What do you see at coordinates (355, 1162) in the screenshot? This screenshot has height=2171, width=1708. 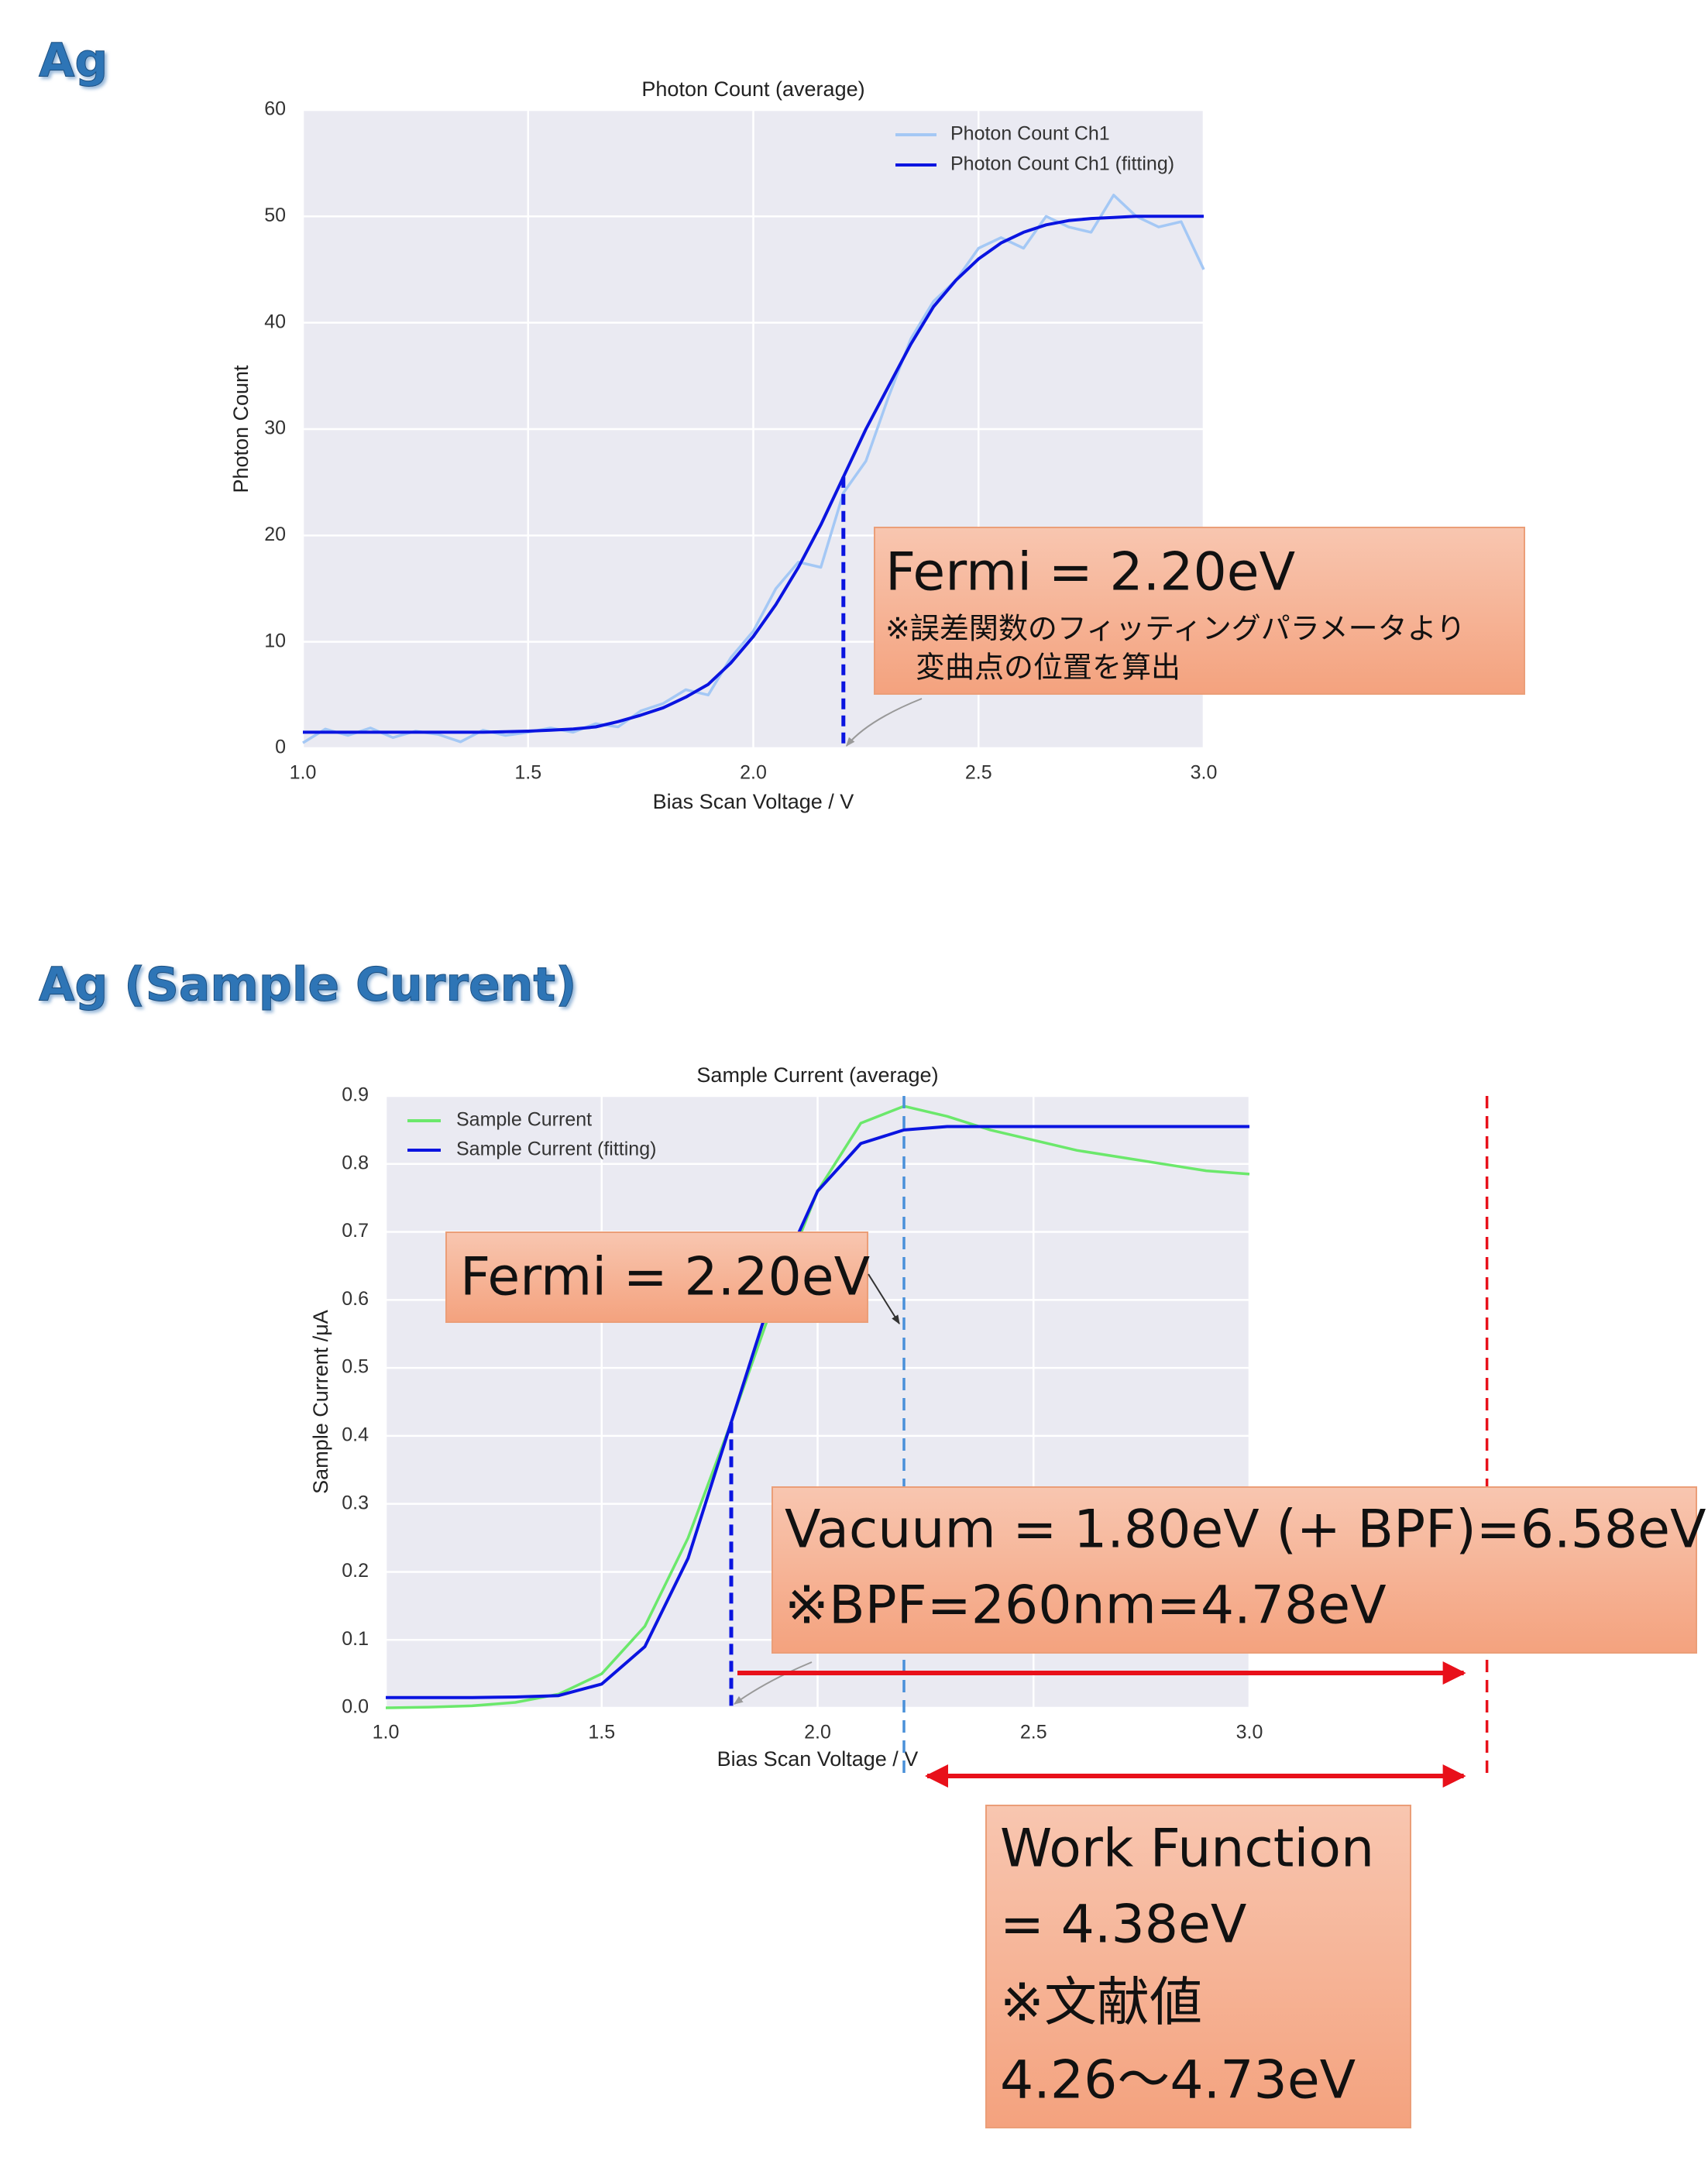 I see `y-tick-label: 0.8` at bounding box center [355, 1162].